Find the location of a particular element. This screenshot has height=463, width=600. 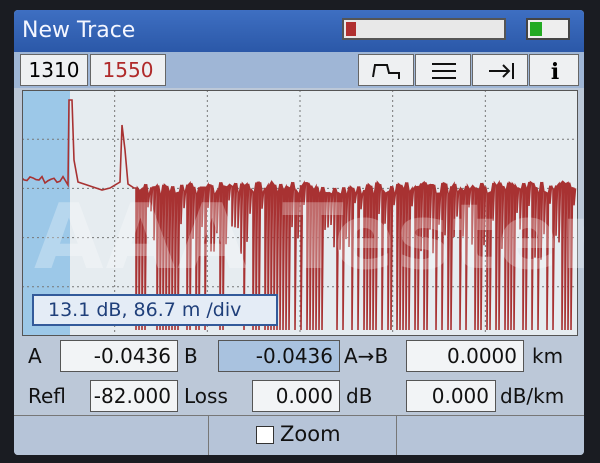

wavelength-tab: 1550 is located at coordinates (128, 70).